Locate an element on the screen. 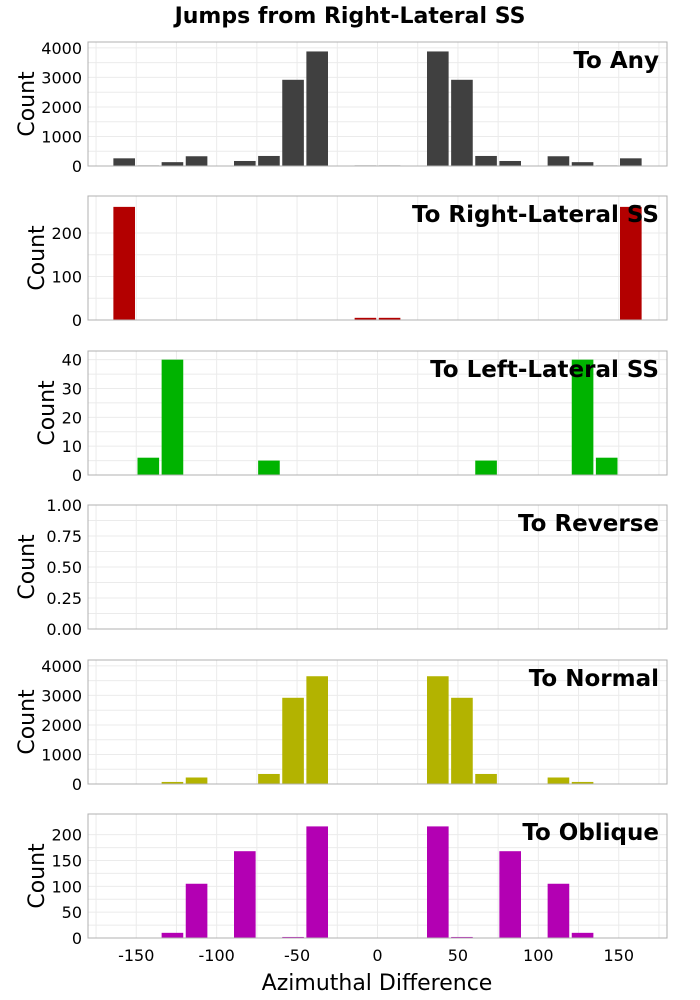  panel-title: To Reverse is located at coordinates (588, 524).